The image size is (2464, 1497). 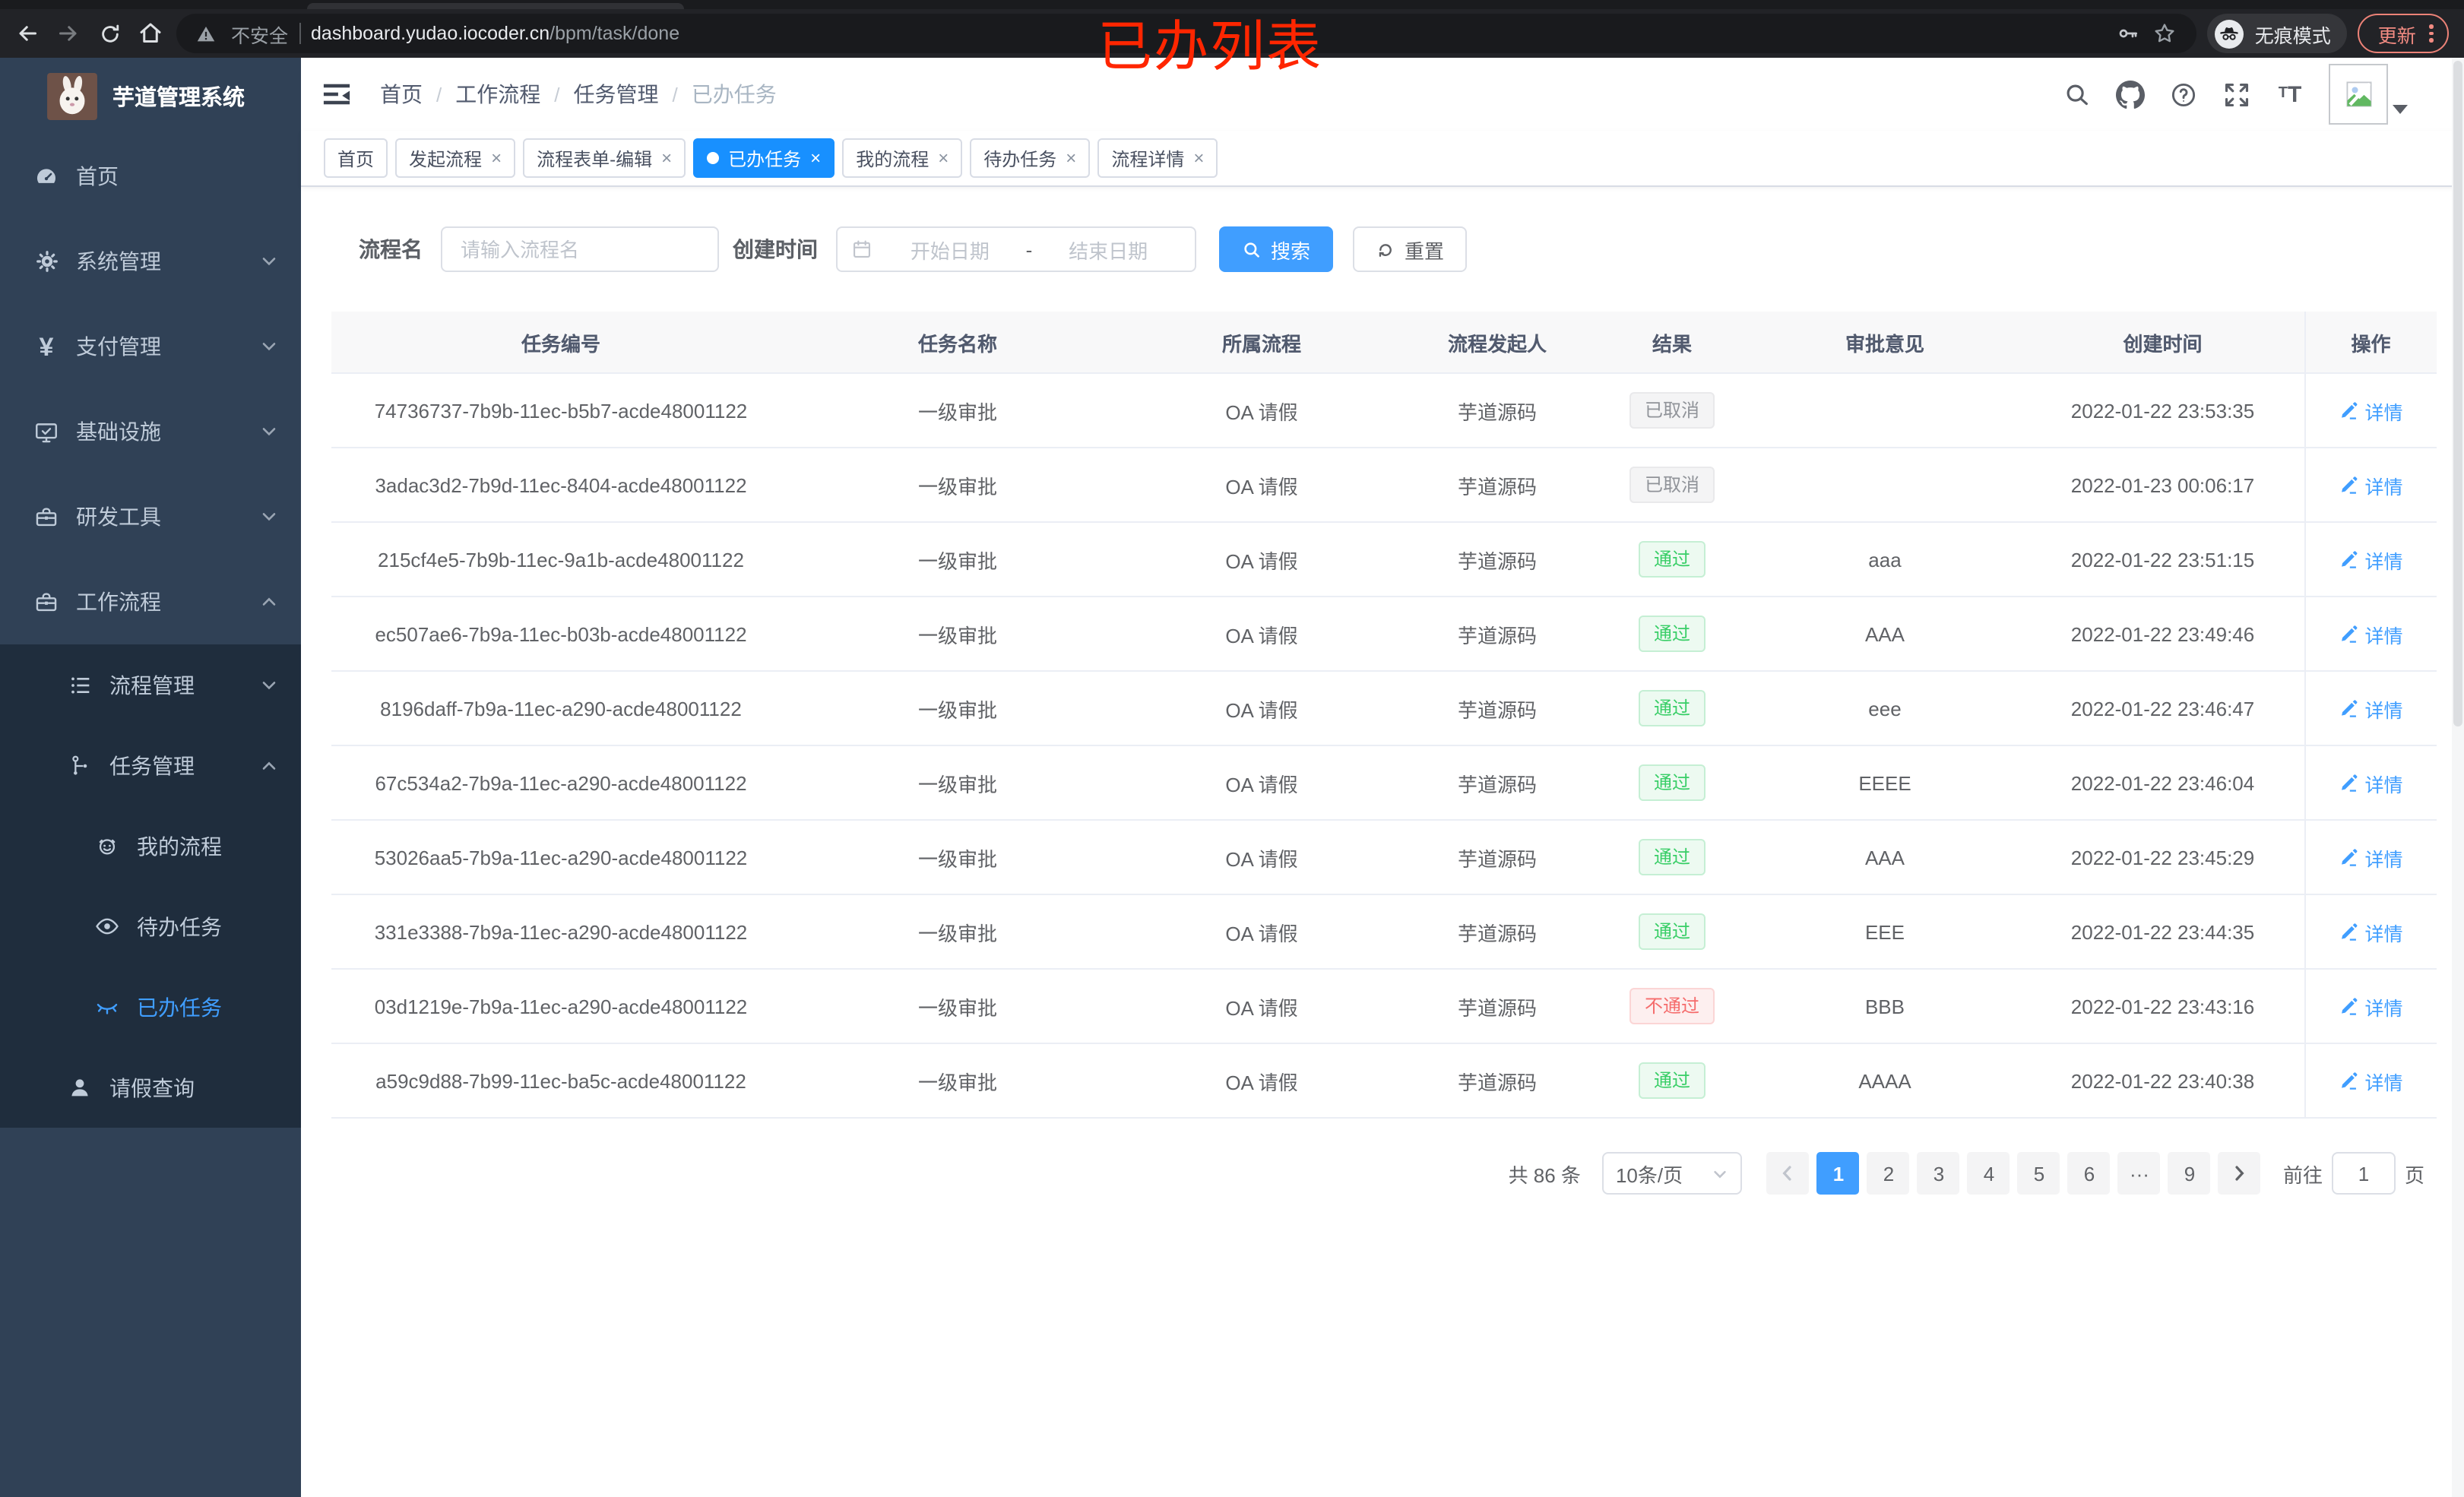 What do you see at coordinates (2302, 1174) in the screenshot?
I see `goto-label: 前往` at bounding box center [2302, 1174].